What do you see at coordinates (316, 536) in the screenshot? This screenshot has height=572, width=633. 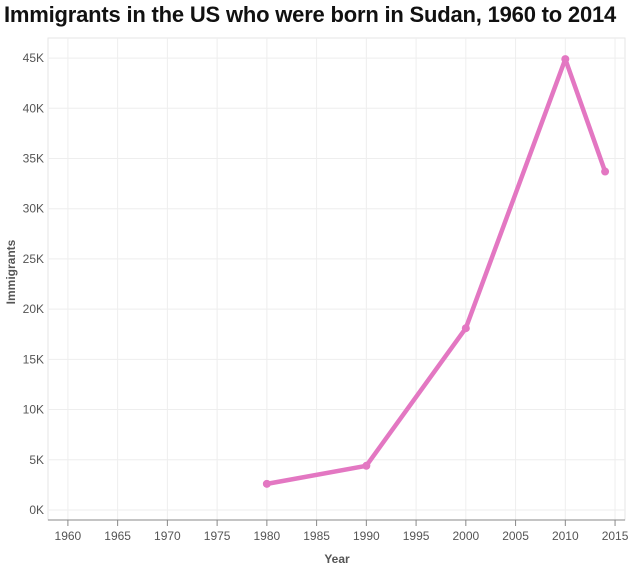 I see `x-tick-label: 1985` at bounding box center [316, 536].